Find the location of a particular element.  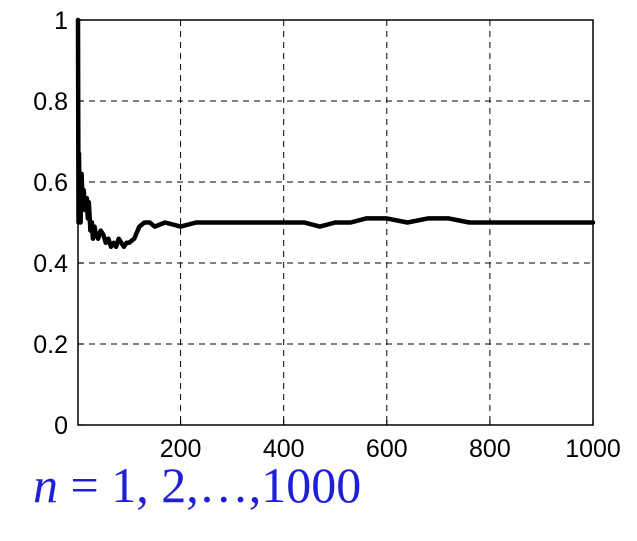

y-axis-ticks: 0 0.2 0.4 0.6 0.8 1 is located at coordinates (58, 223).